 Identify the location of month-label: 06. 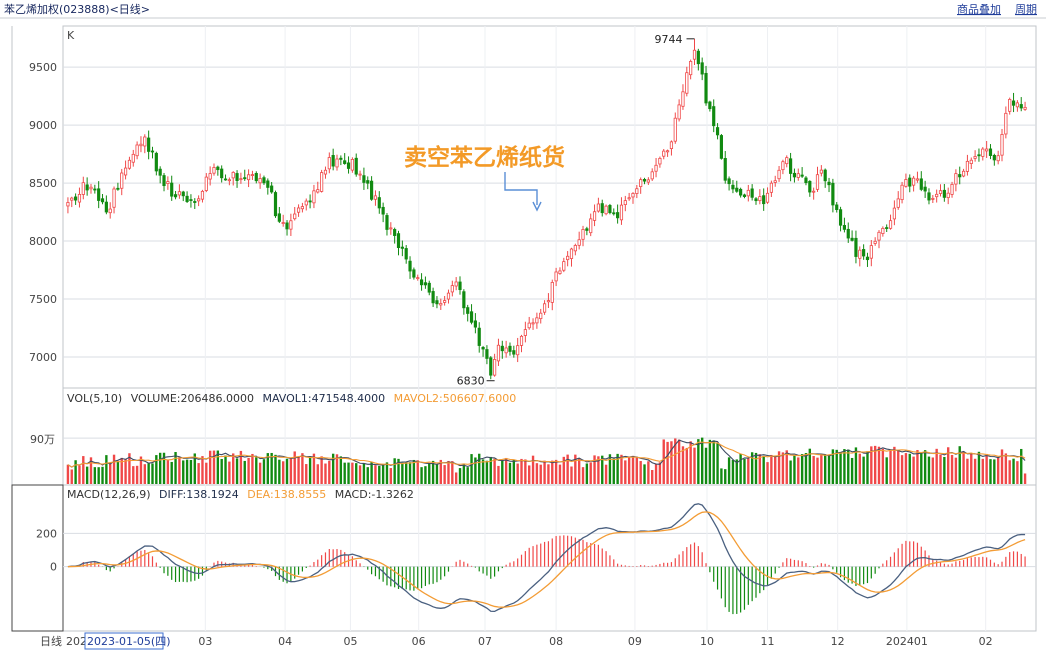
(419, 641).